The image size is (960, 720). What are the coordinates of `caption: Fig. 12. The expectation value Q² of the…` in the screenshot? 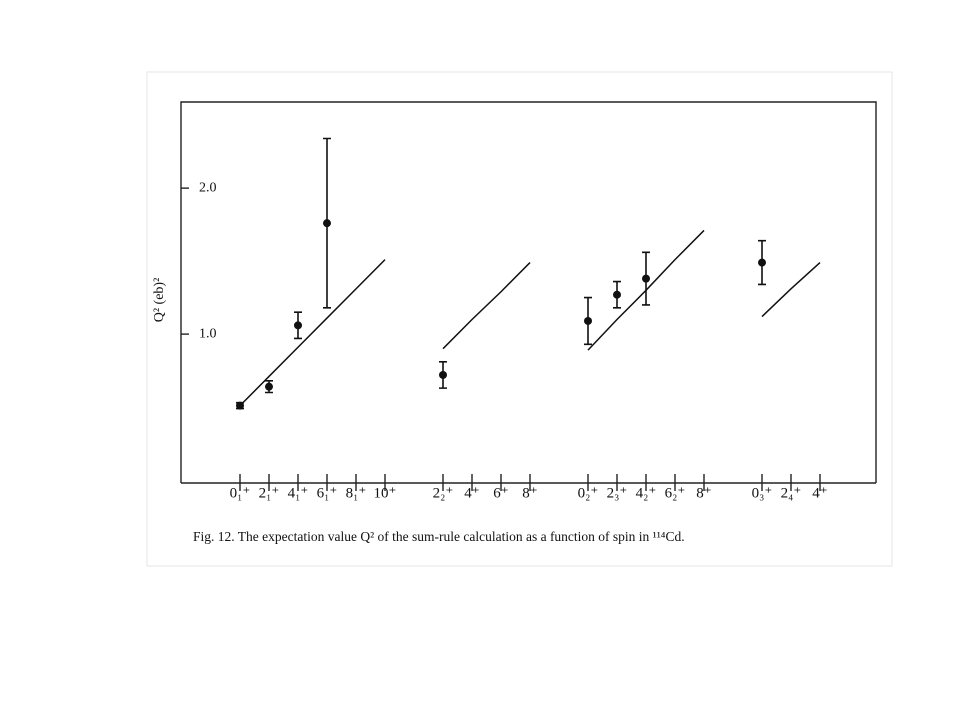 It's located at (439, 536).